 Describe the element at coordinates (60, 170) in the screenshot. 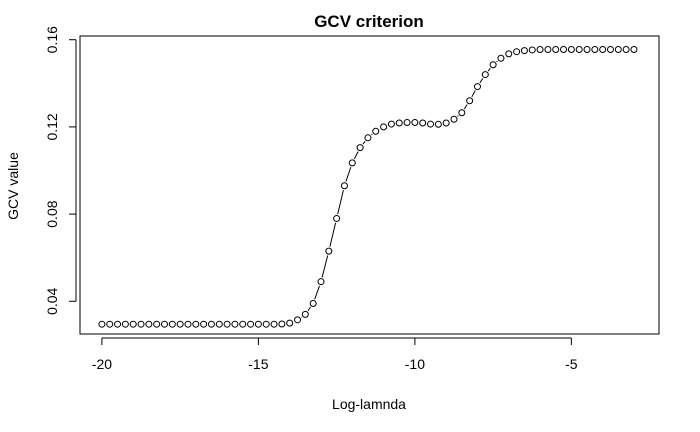

I see `y-axis: 0.04 0.08 0.12 0.16` at that location.